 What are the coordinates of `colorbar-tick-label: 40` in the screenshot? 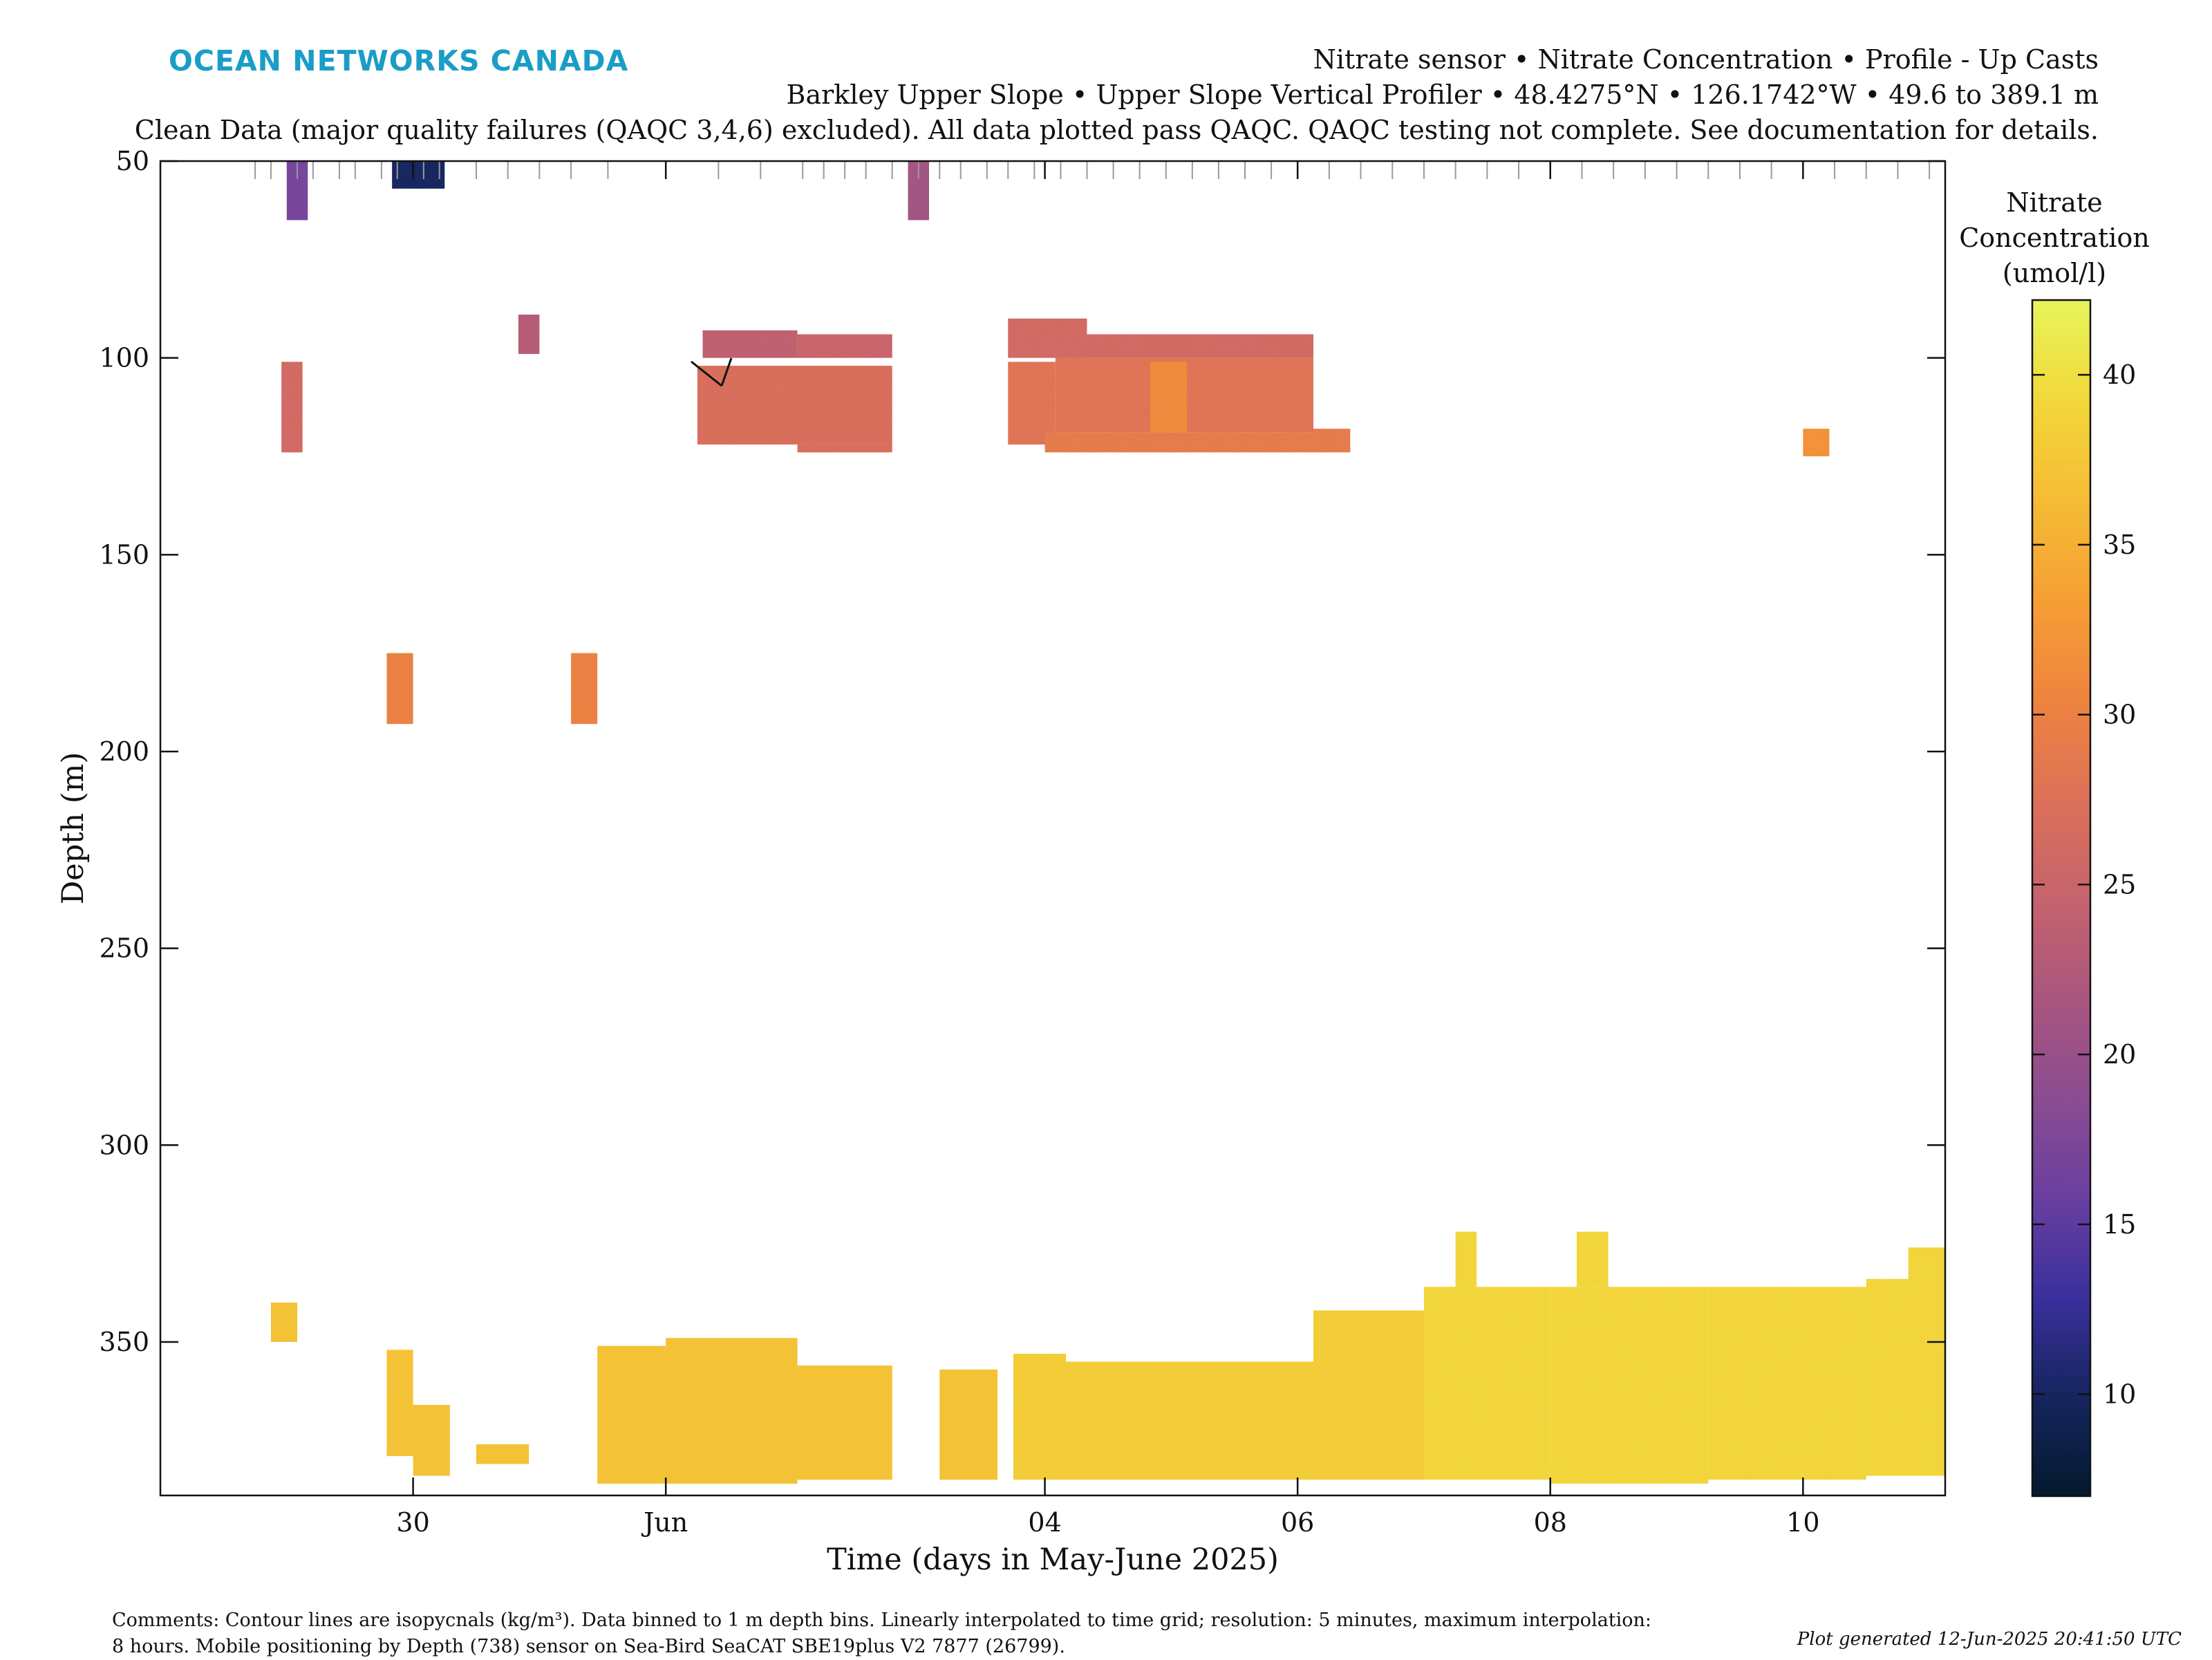 It's located at (2119, 375).